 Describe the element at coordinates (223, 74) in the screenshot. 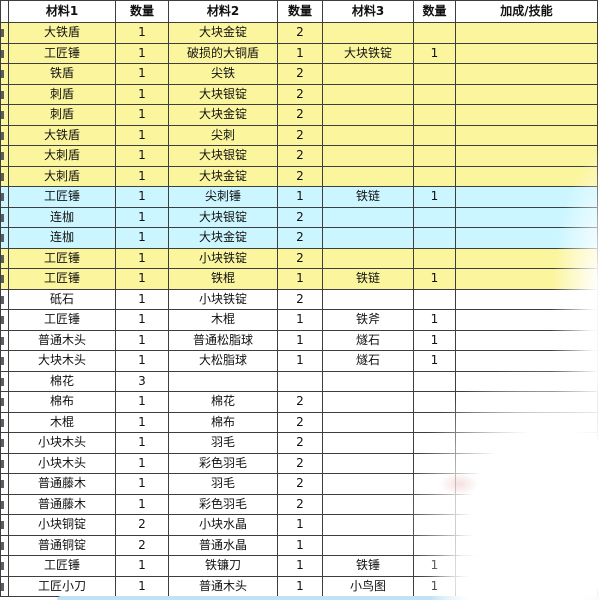

I see `cell-material2: 尖铁` at that location.